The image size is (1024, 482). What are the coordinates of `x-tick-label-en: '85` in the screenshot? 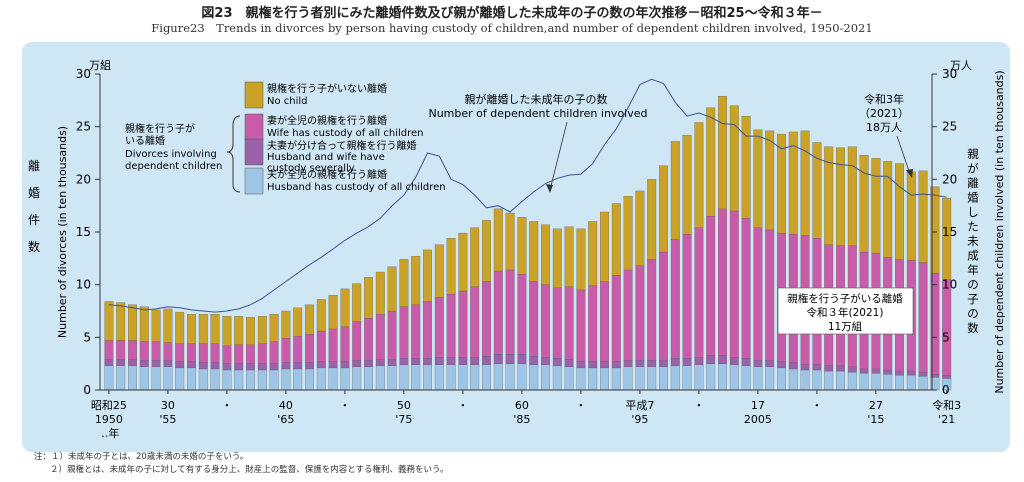 It's located at (521, 419).